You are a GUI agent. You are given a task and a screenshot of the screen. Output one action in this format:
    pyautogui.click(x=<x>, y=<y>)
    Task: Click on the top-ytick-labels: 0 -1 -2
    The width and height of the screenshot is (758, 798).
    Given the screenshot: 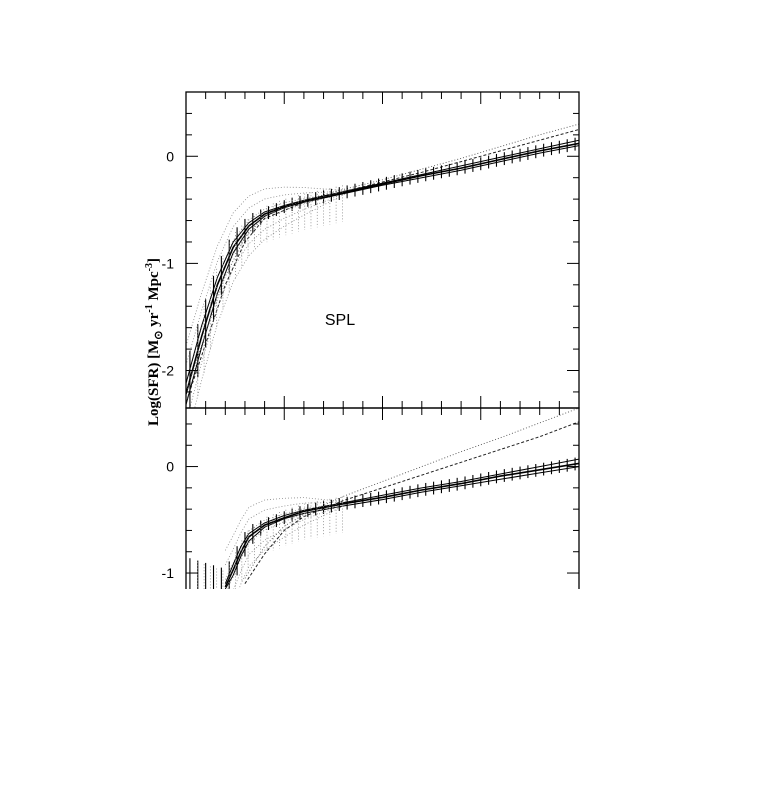 What is the action you would take?
    pyautogui.click(x=168, y=263)
    